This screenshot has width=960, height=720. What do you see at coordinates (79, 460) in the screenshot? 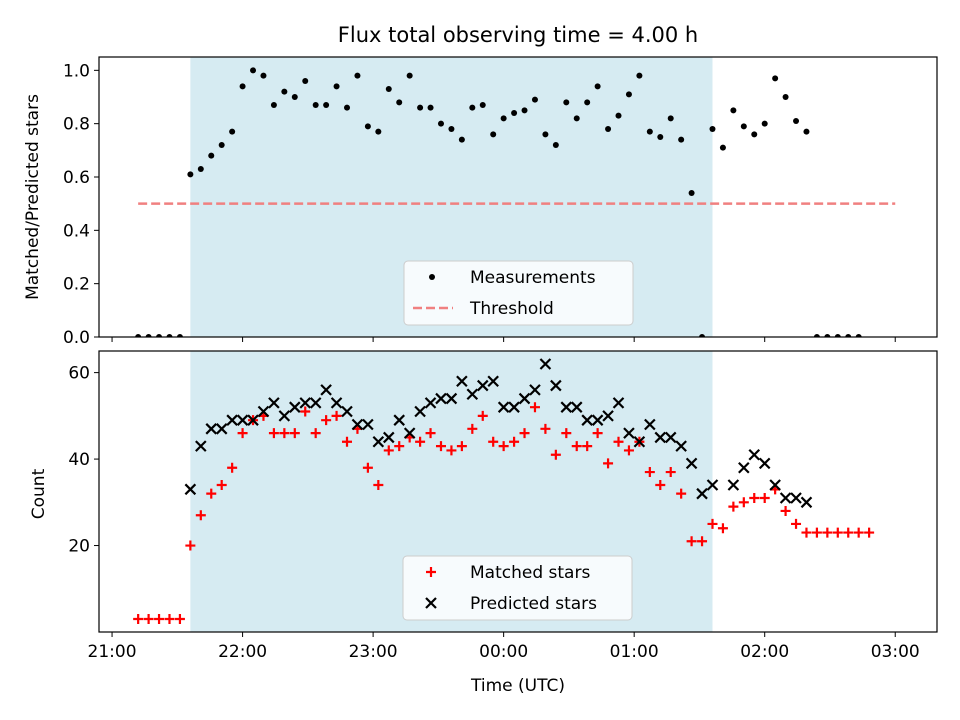
I see `bottom-y-tick-label: 40` at bounding box center [79, 460].